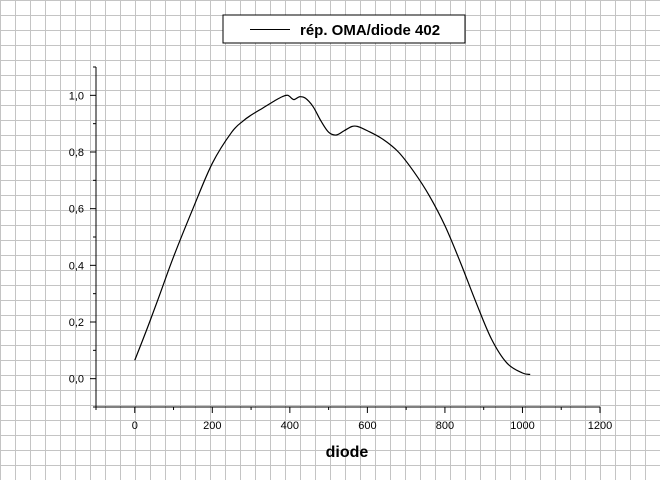 The height and width of the screenshot is (480, 660). What do you see at coordinates (290, 426) in the screenshot?
I see `x-tick-label: 400` at bounding box center [290, 426].